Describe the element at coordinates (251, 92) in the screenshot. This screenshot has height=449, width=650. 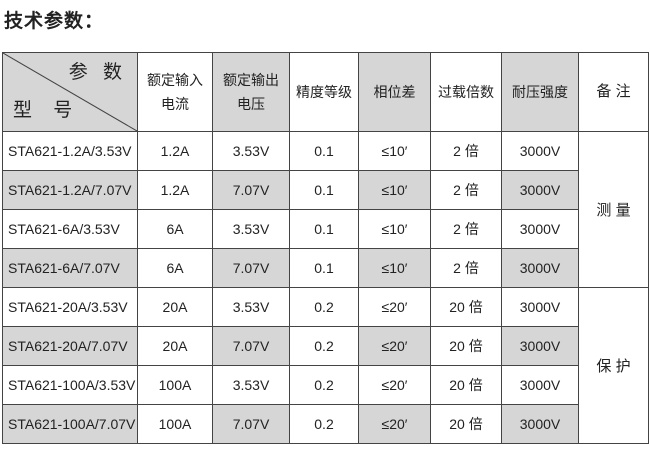
I see `header-output-voltage: 额定输出 电压` at that location.